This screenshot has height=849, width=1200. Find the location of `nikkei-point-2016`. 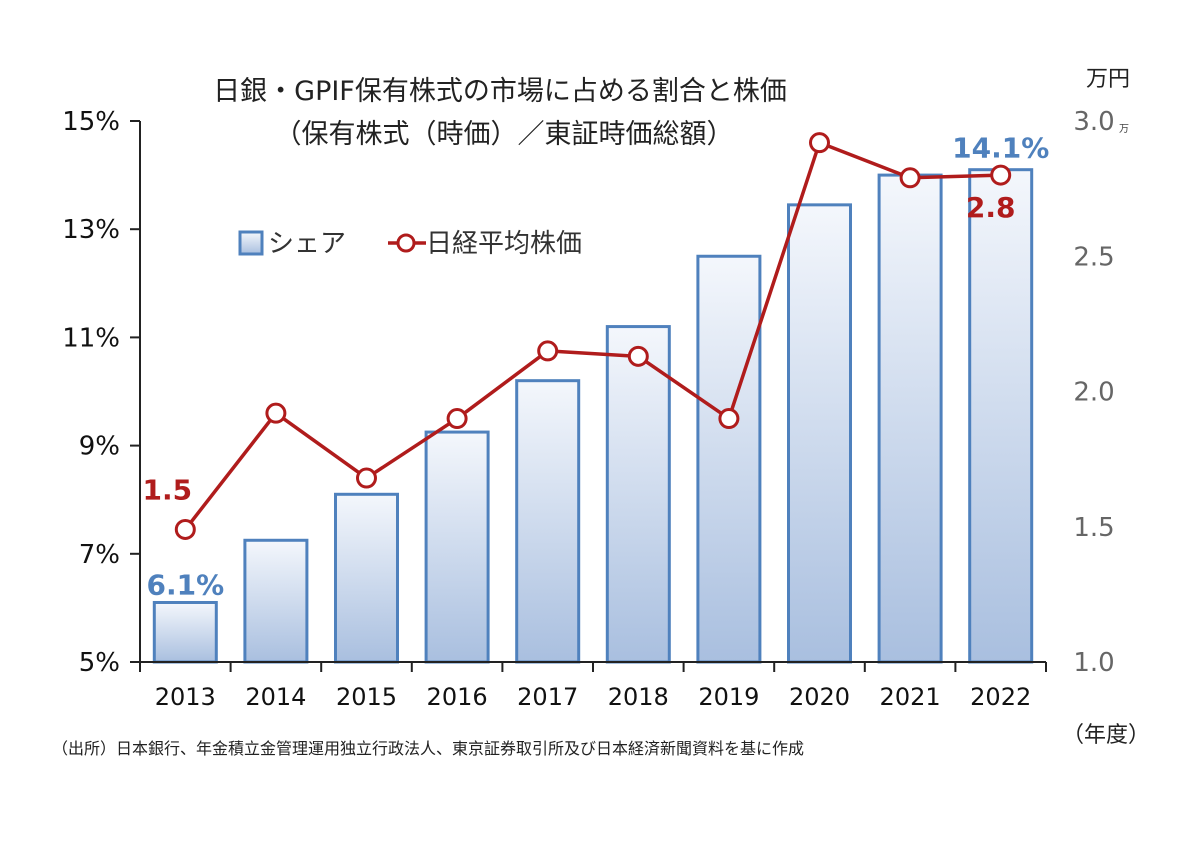

nikkei-point-2016 is located at coordinates (457, 419).